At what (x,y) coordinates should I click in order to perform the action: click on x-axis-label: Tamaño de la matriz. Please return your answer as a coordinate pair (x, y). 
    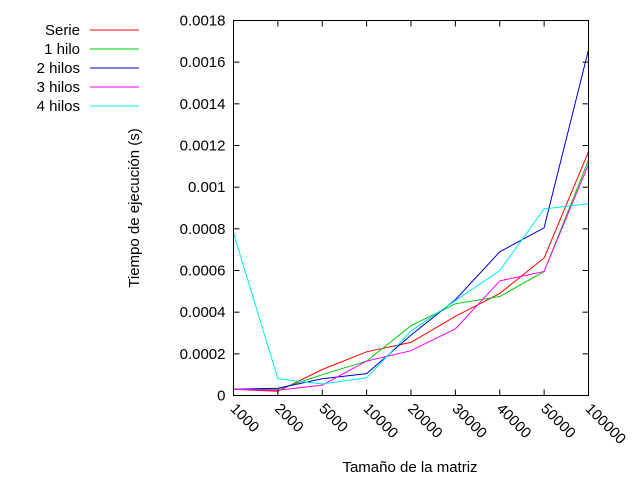
    Looking at the image, I should click on (409, 467).